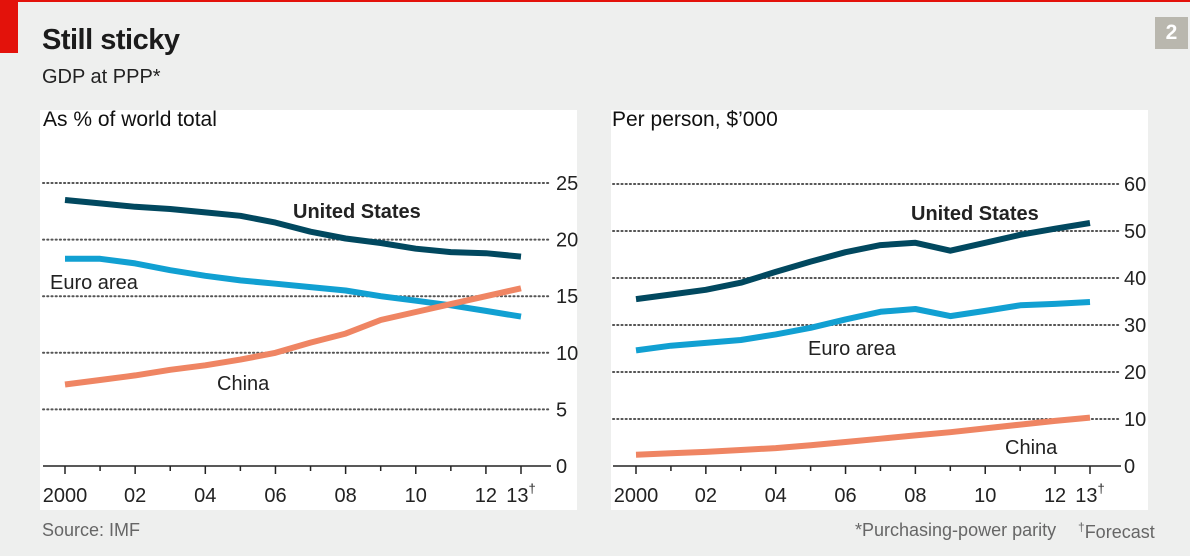 Image resolution: width=1190 pixels, height=556 pixels. What do you see at coordinates (130, 119) in the screenshot?
I see `left-panel-title: As % of world total` at bounding box center [130, 119].